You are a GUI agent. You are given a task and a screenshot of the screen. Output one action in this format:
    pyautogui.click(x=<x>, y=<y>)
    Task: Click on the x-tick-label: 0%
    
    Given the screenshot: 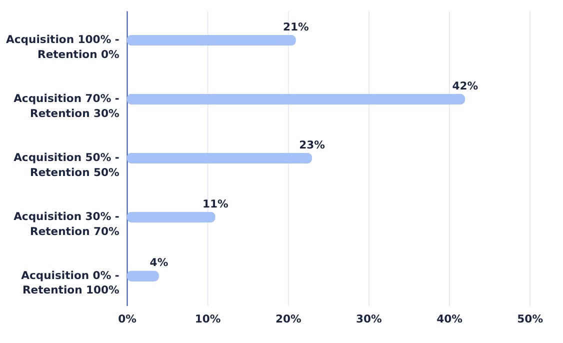 What is the action you would take?
    pyautogui.click(x=127, y=319)
    